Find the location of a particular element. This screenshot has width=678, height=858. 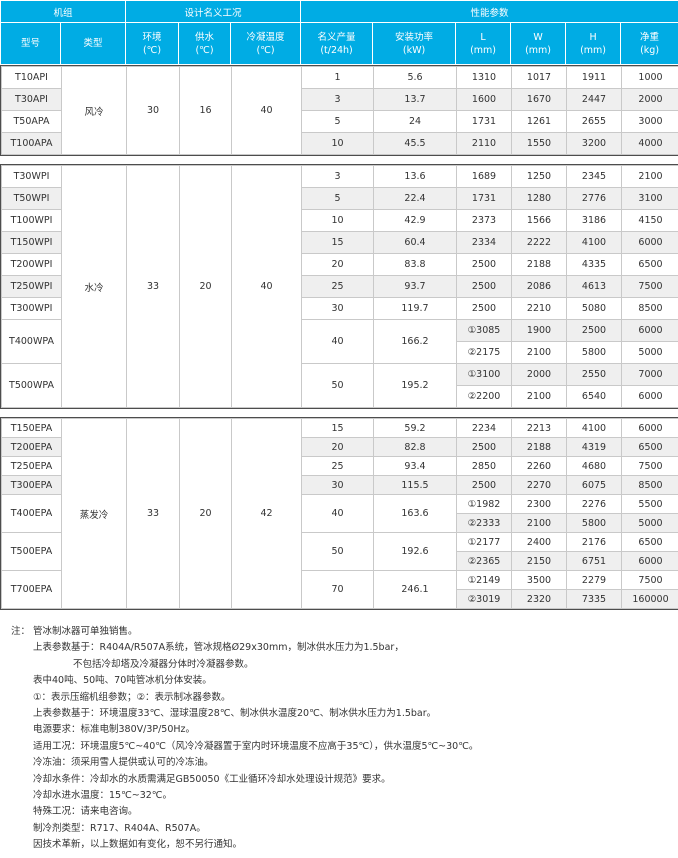

weight-cell: 3000 is located at coordinates (649, 121).